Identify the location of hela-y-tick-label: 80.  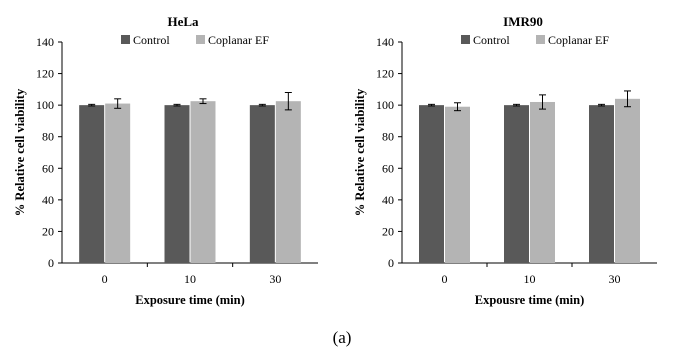
(48, 137).